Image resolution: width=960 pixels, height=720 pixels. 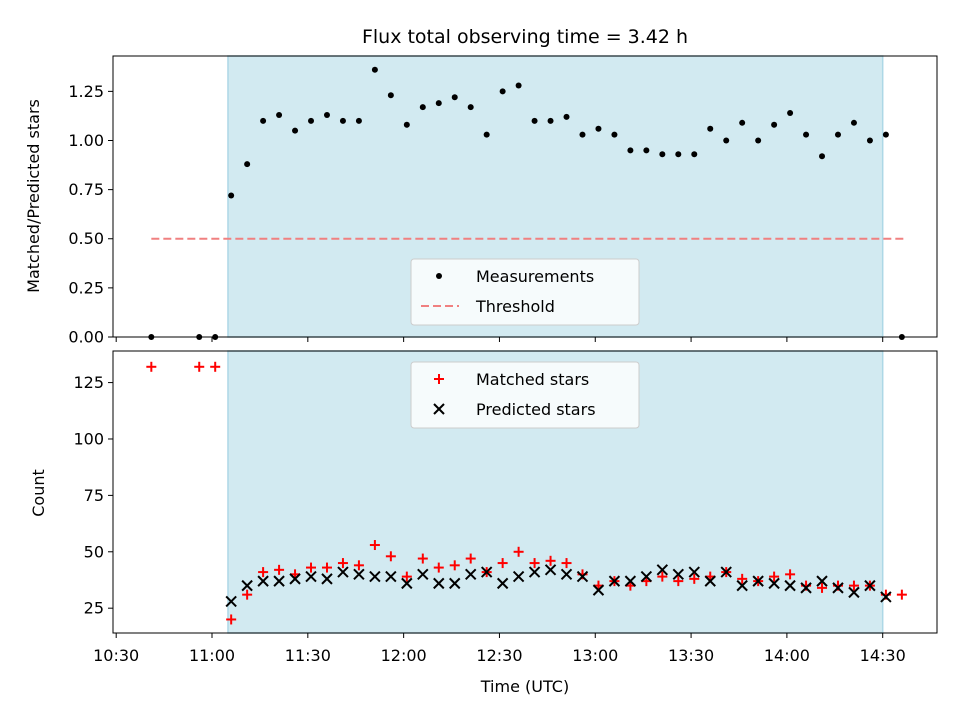 What do you see at coordinates (595, 655) in the screenshot?
I see `x-tick-label: 13:00` at bounding box center [595, 655].